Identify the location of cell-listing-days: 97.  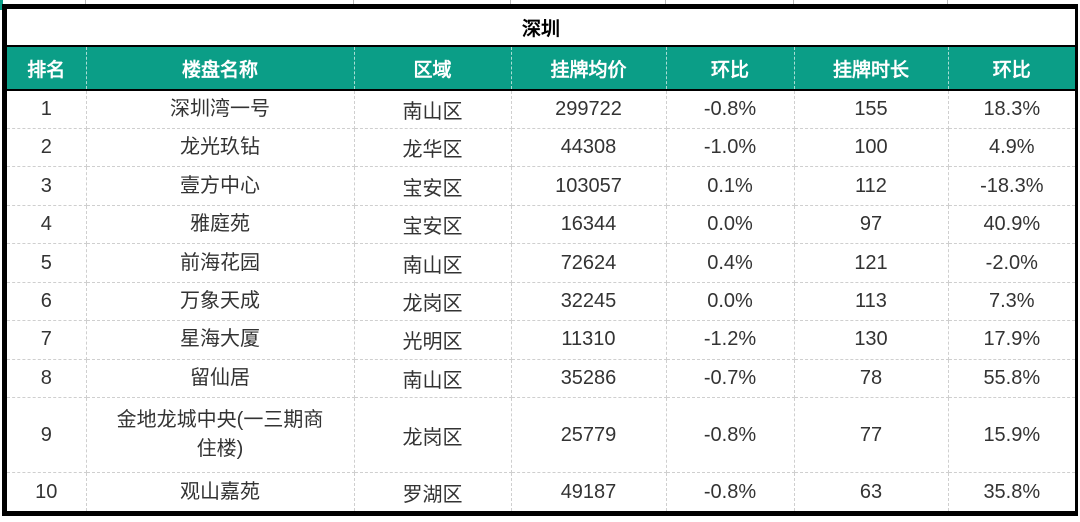
(871, 225).